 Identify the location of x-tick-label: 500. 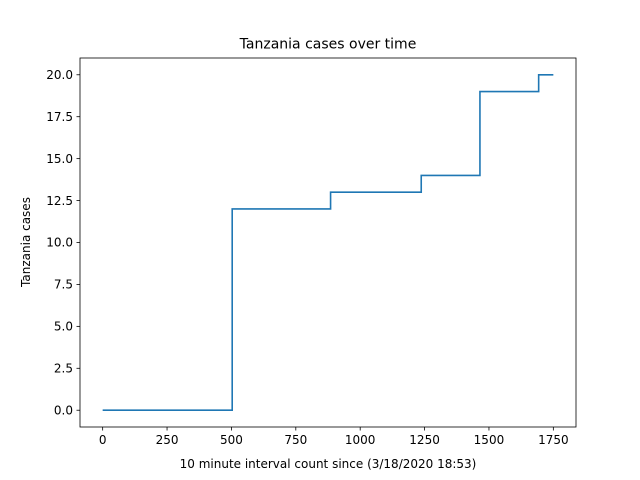
(231, 440).